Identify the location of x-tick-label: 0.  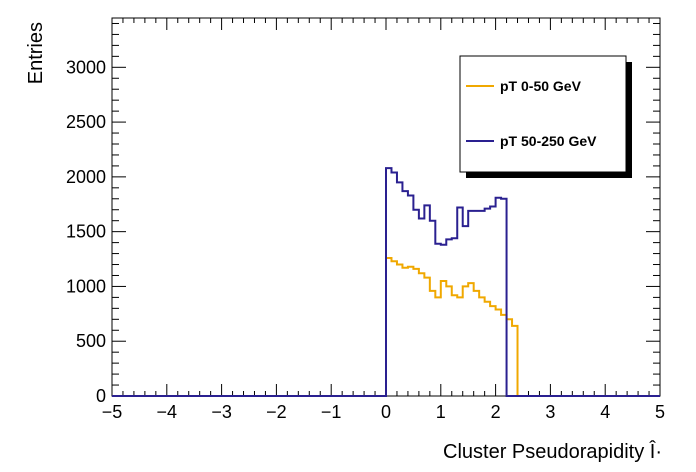
(386, 412).